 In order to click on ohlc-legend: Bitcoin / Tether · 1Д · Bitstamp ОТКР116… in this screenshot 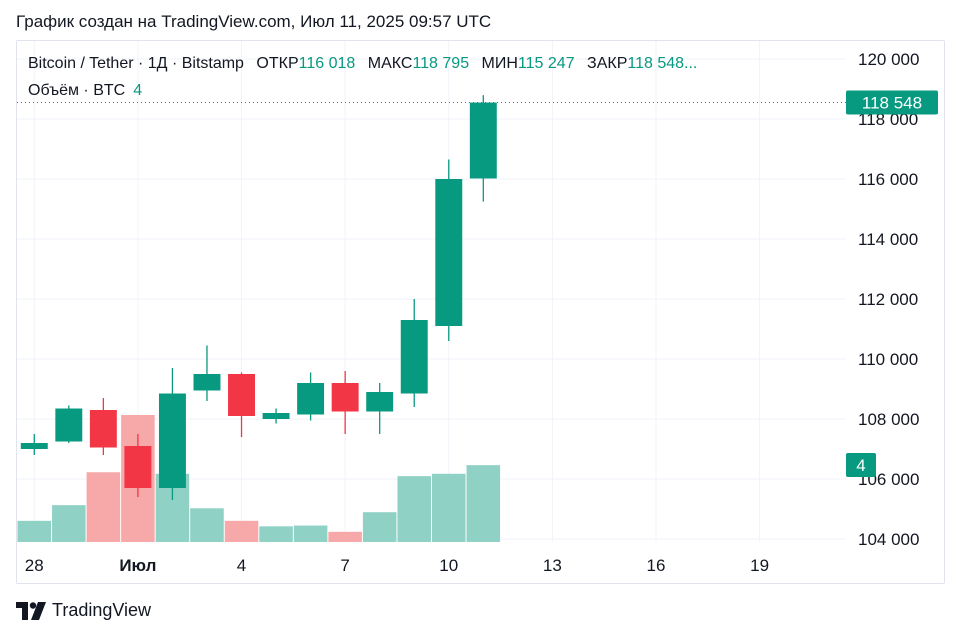, I will do `click(362, 64)`.